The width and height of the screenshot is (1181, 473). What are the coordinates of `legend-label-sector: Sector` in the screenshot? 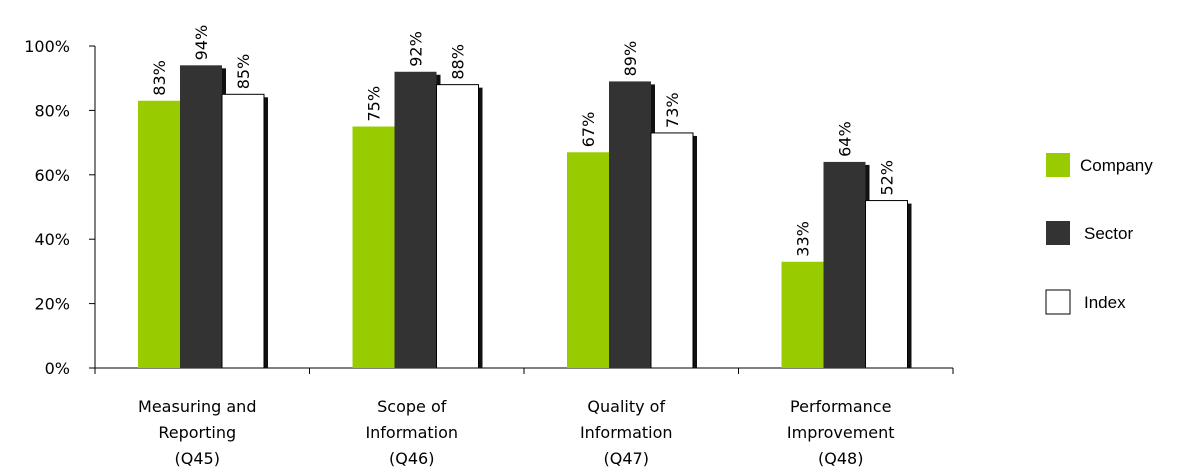 It's located at (1108, 233).